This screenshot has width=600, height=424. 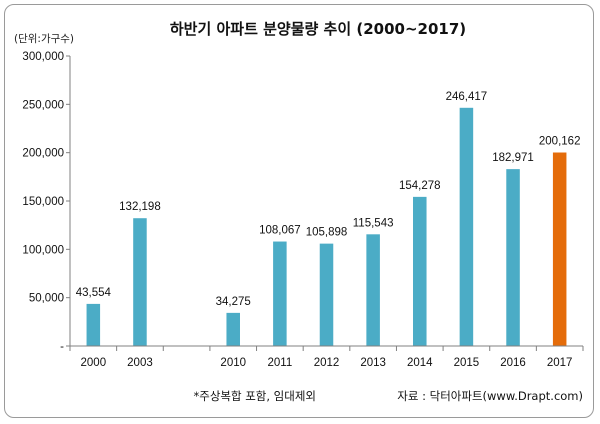 I want to click on data-label: 182,971, so click(x=513, y=158).